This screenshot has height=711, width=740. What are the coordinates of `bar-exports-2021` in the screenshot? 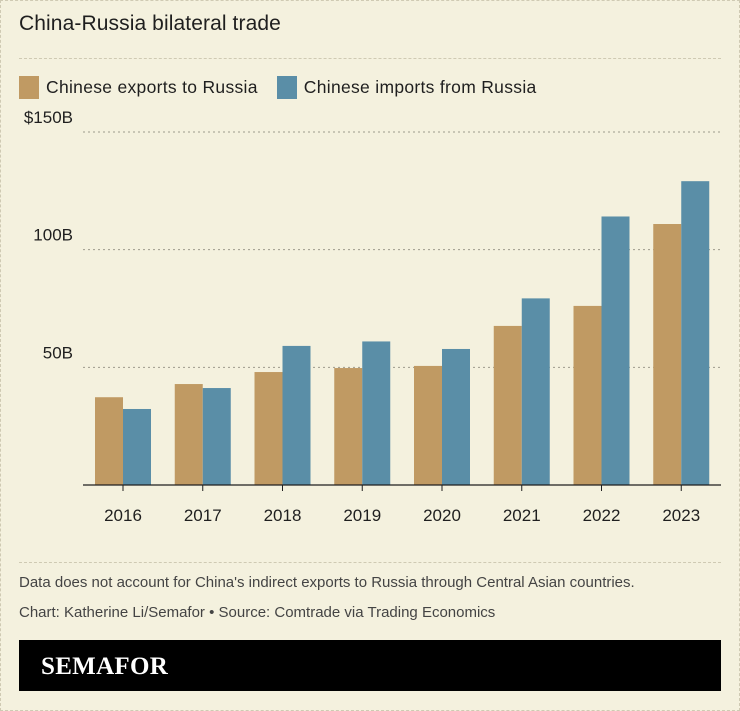 It's located at (507, 405).